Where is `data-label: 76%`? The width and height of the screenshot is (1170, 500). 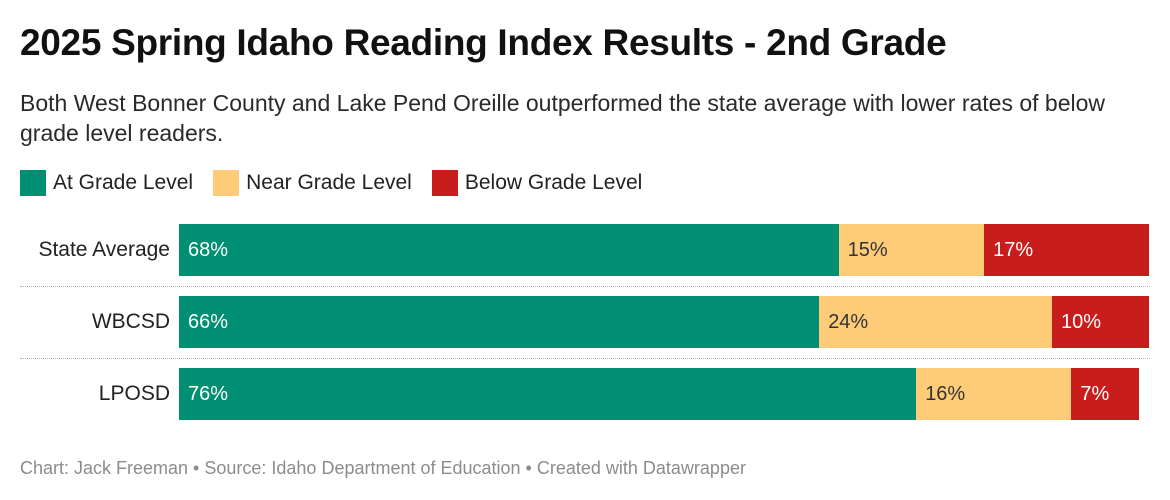
data-label: 76% is located at coordinates (208, 394).